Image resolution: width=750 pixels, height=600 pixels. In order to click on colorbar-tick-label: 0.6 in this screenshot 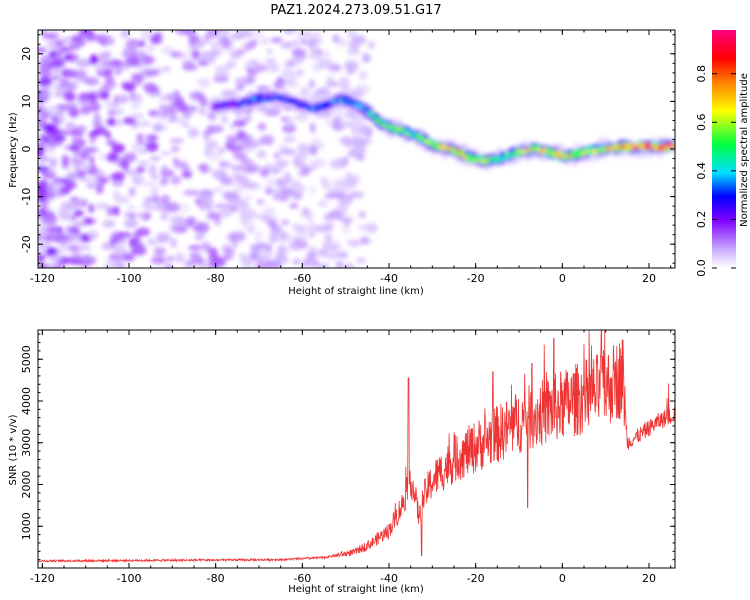, I will do `click(701, 122)`.